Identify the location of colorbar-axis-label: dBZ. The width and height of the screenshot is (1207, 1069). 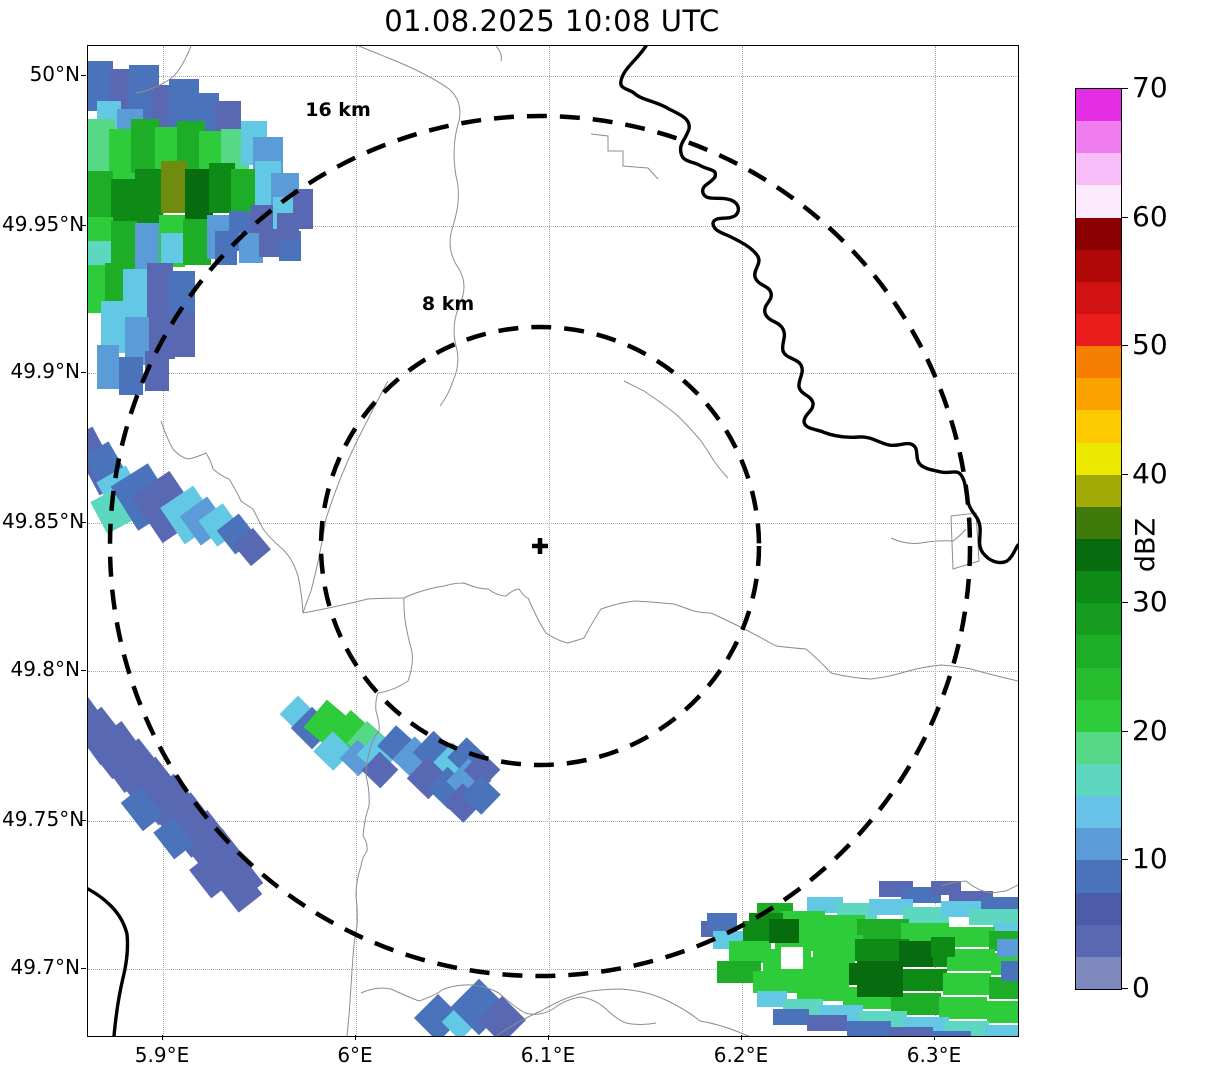
(1146, 545).